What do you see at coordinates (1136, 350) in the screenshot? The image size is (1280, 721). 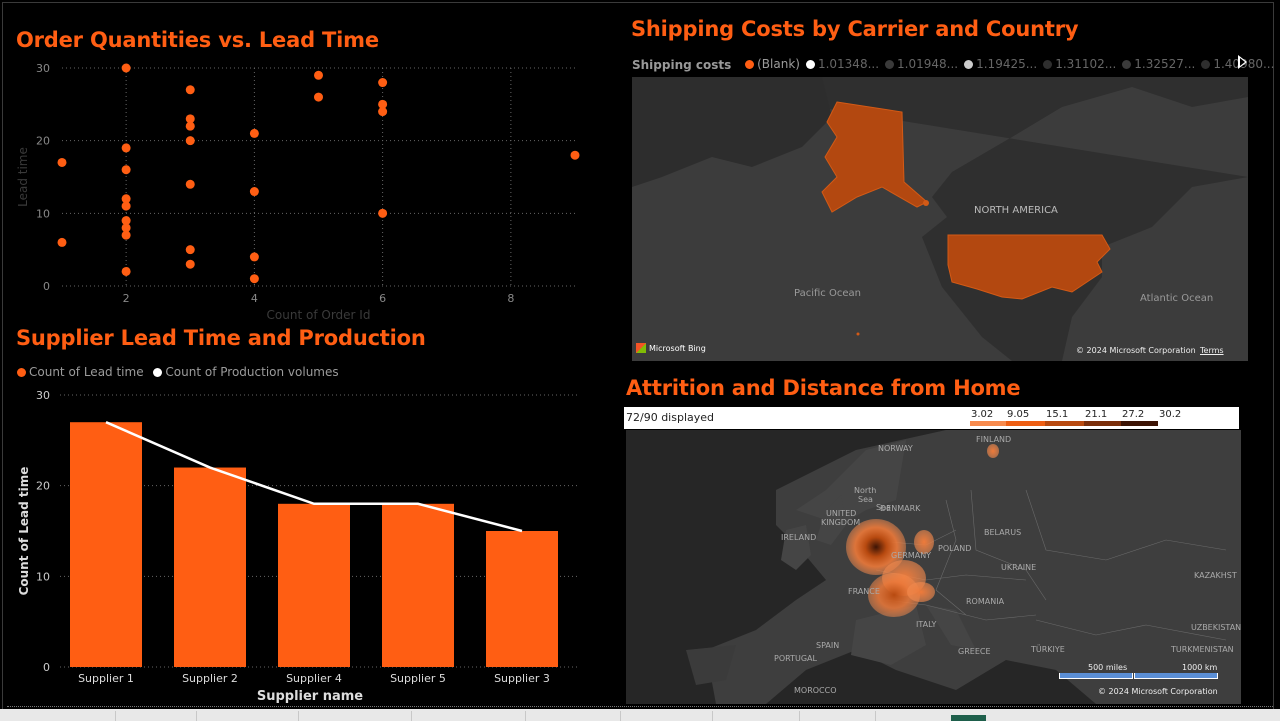 I see `map-copyright: © 2024 Microsoft Corporation` at bounding box center [1136, 350].